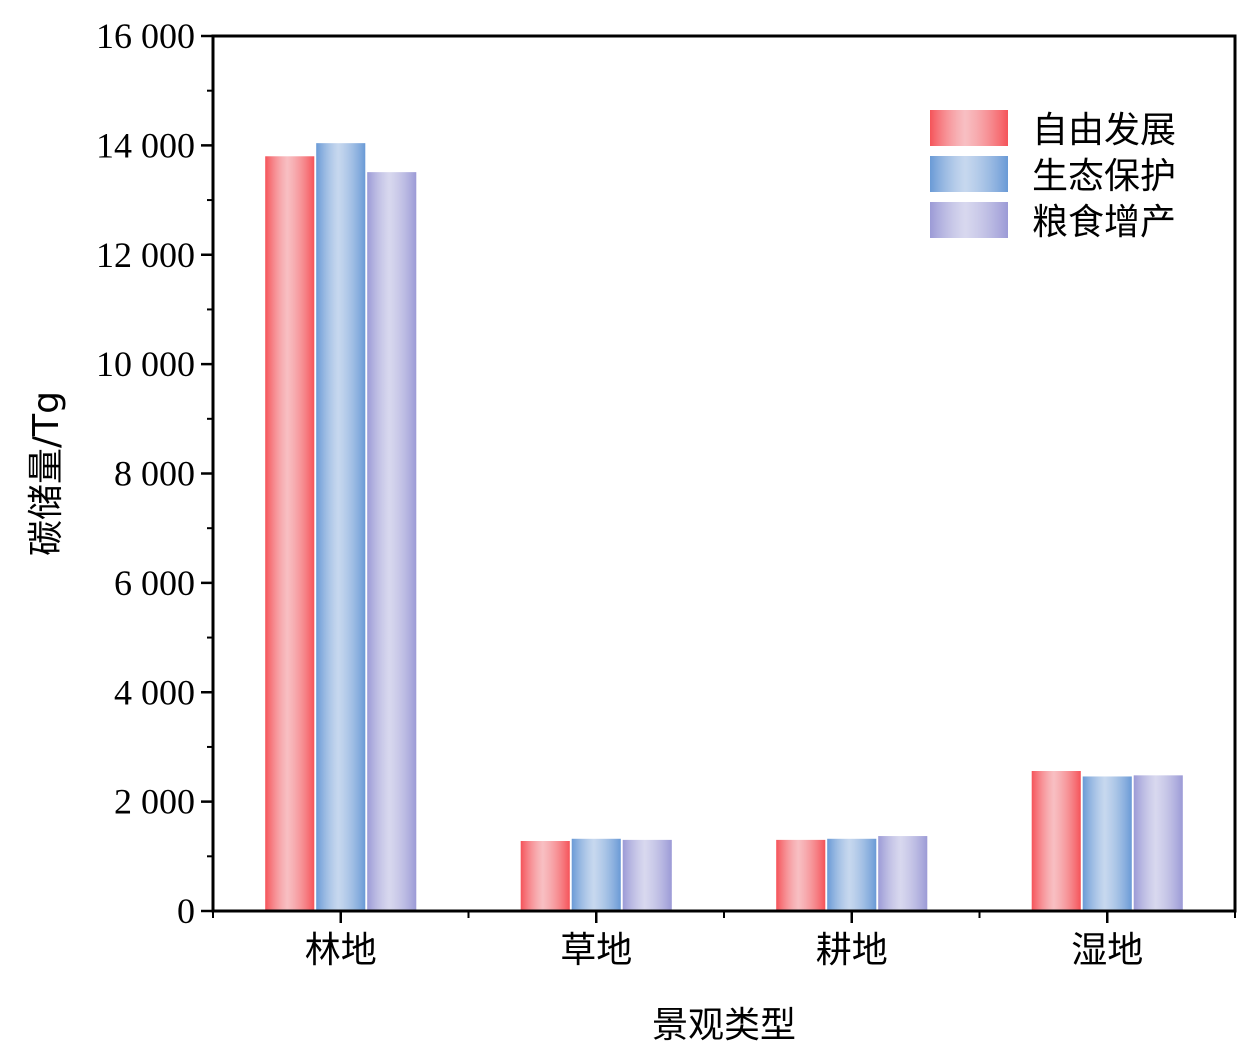 This screenshot has width=1260, height=1047. I want to click on legend-label: 粮食增产, so click(1104, 222).